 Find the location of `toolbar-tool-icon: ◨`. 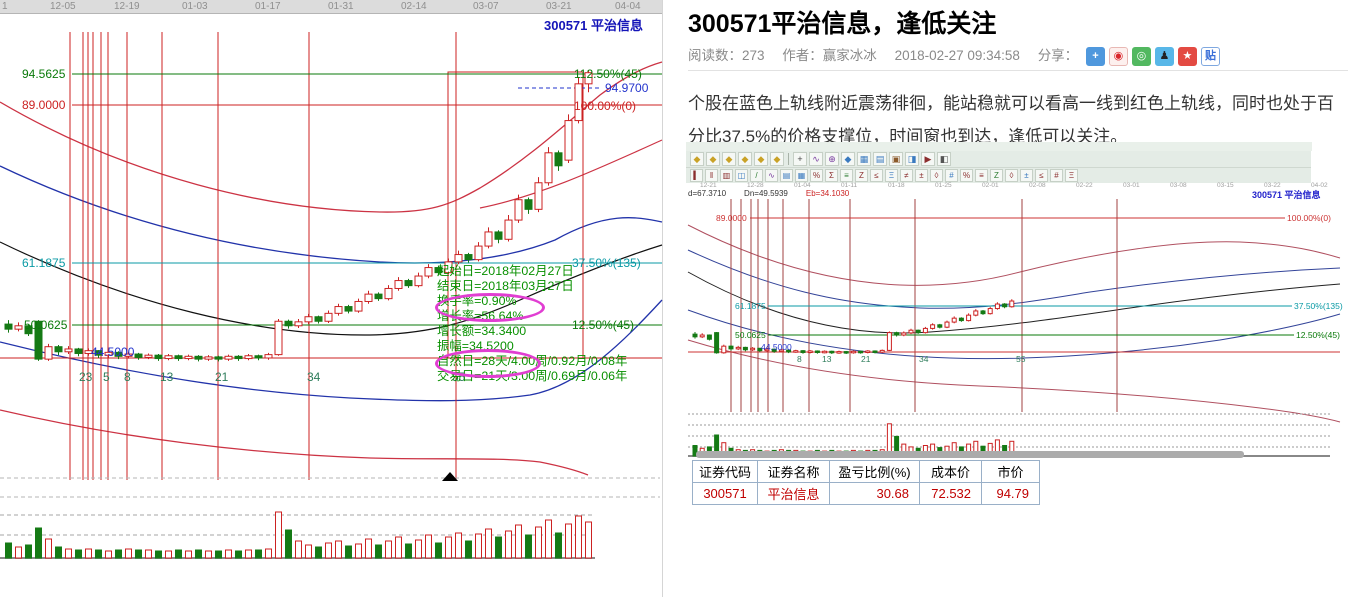

toolbar-tool-icon: ◨ is located at coordinates (912, 159).